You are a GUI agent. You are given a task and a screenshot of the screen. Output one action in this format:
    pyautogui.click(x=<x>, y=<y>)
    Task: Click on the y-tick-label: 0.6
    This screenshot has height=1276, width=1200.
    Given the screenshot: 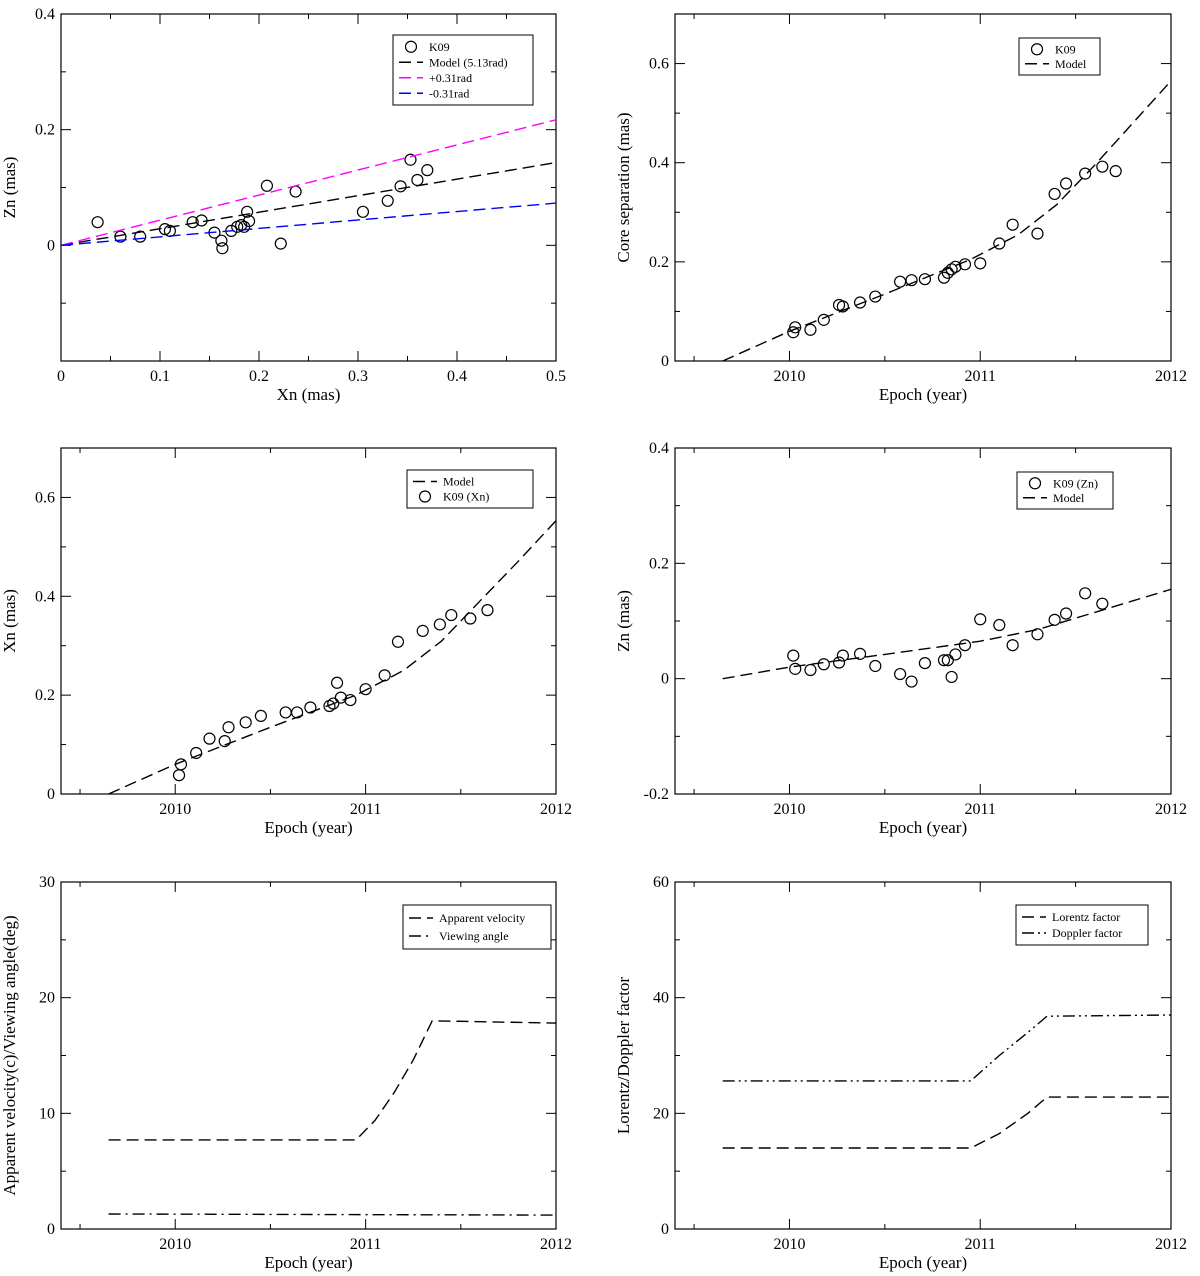 What is the action you would take?
    pyautogui.click(x=45, y=497)
    